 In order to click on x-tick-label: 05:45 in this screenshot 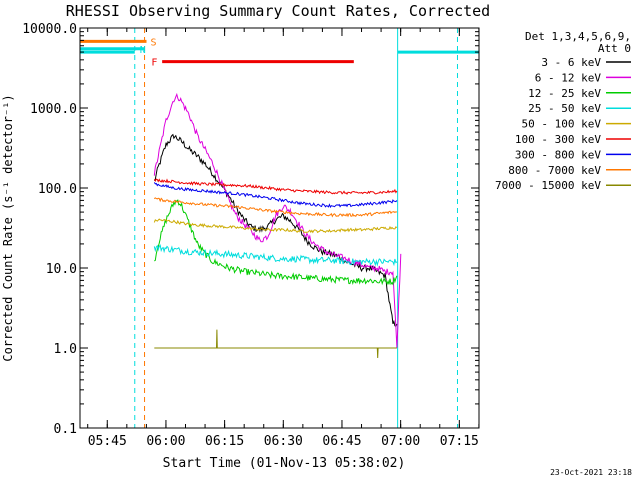, I will do `click(107, 441)`.